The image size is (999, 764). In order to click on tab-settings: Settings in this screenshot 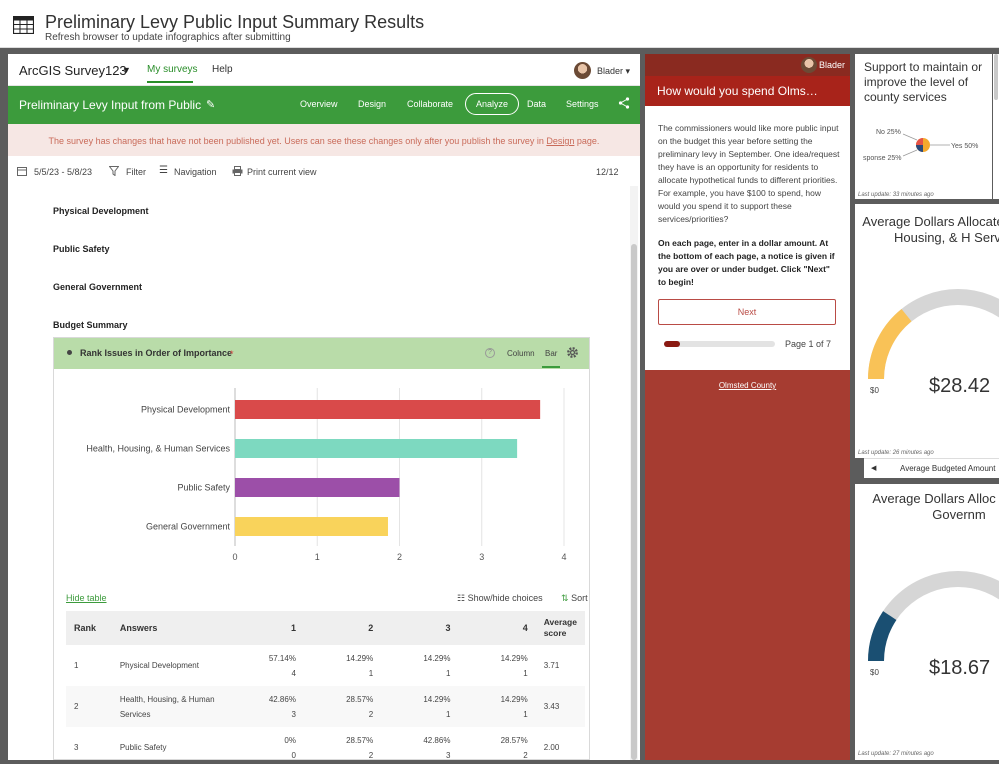, I will do `click(582, 104)`.